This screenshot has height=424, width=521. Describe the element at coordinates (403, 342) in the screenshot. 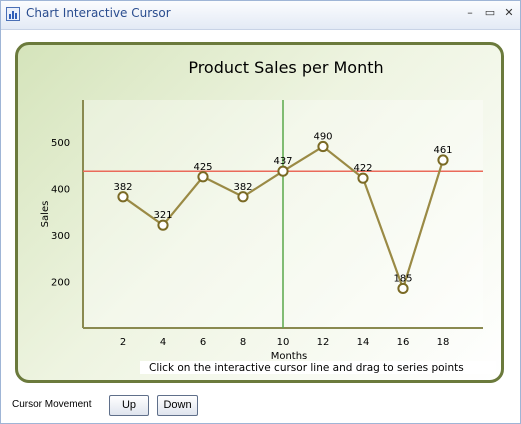

I see `x-tick-label: 16` at that location.